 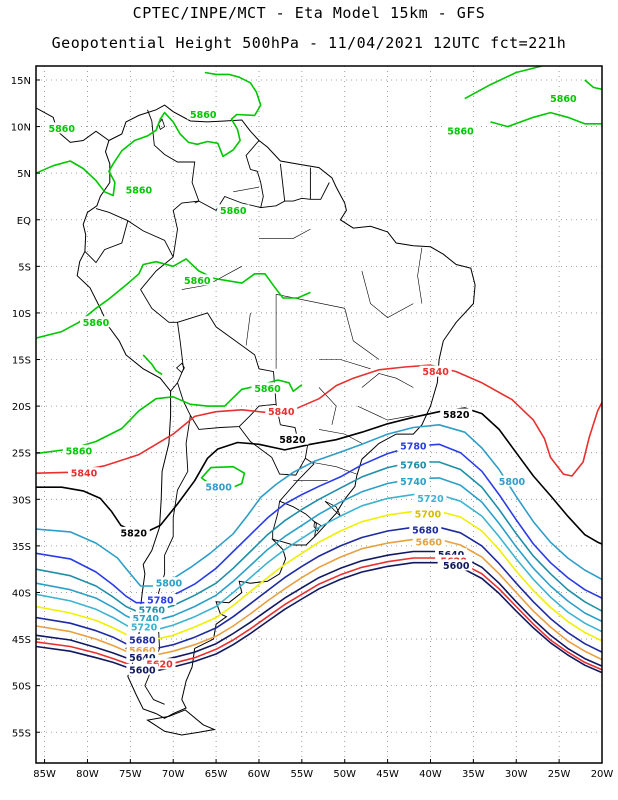 I want to click on contour-label: 5700, so click(x=428, y=515).